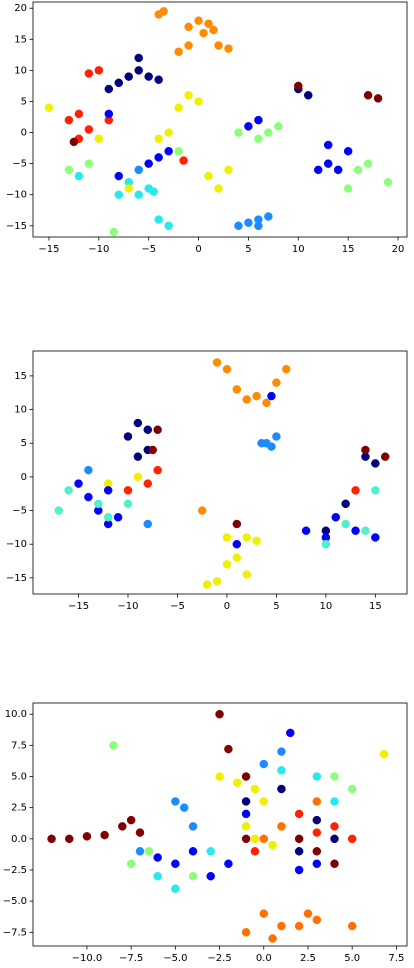  Describe the element at coordinates (19, 745) in the screenshot. I see `y-tick-label: 7.5` at that location.